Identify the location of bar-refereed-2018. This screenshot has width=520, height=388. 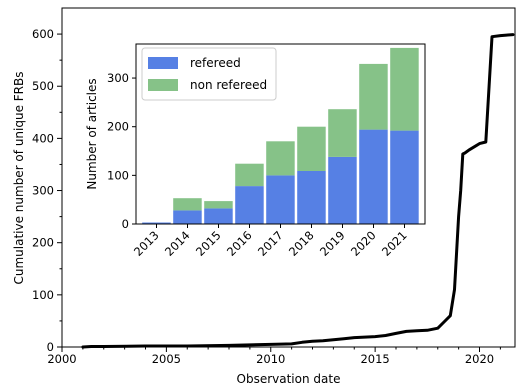
(311, 197).